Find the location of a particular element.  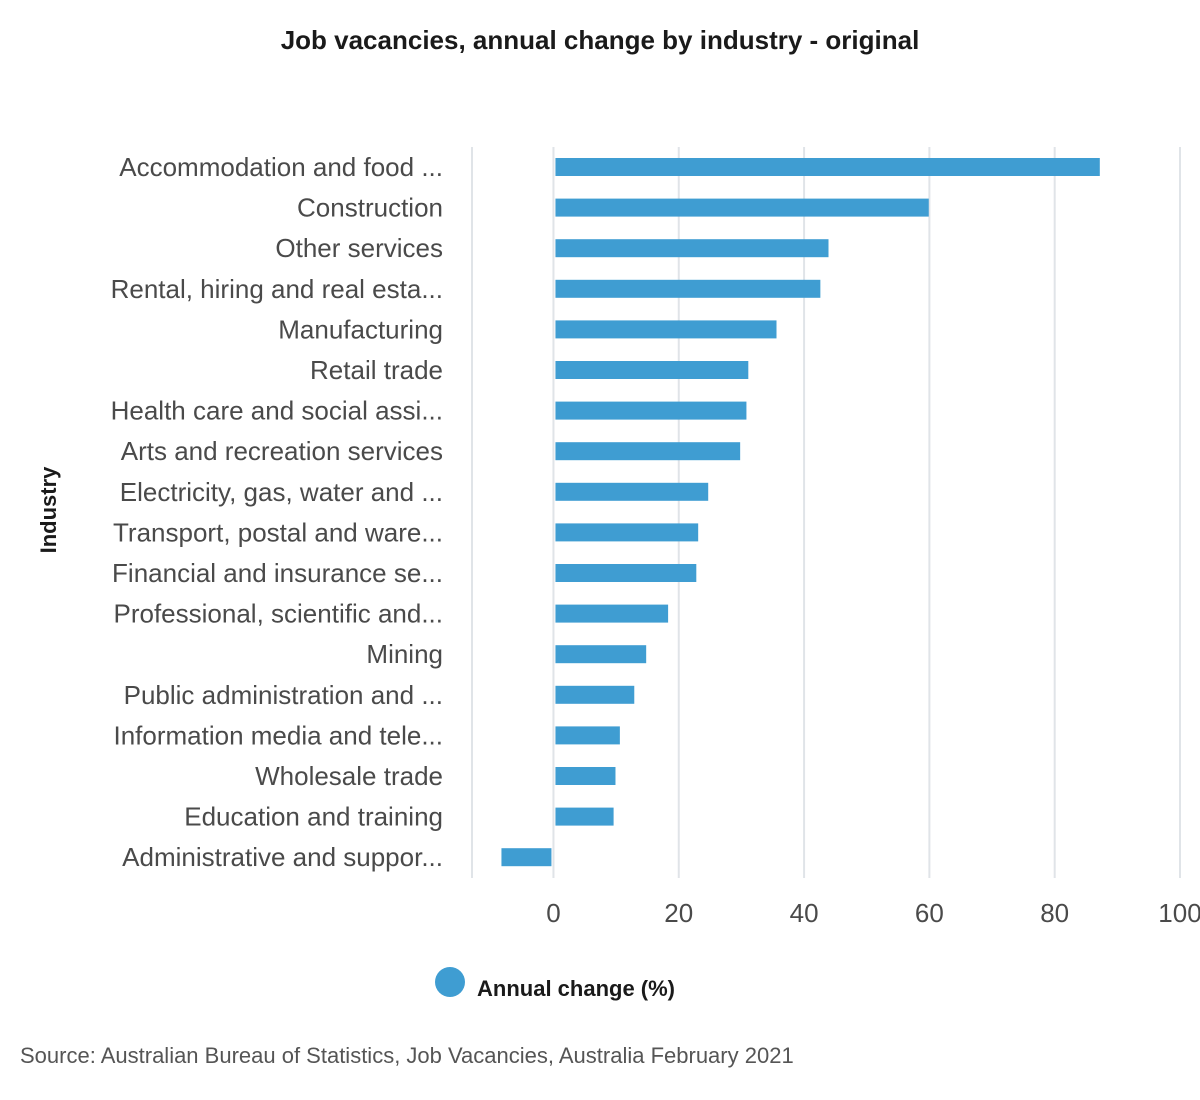

x-tick-label: 80 is located at coordinates (1054, 913).